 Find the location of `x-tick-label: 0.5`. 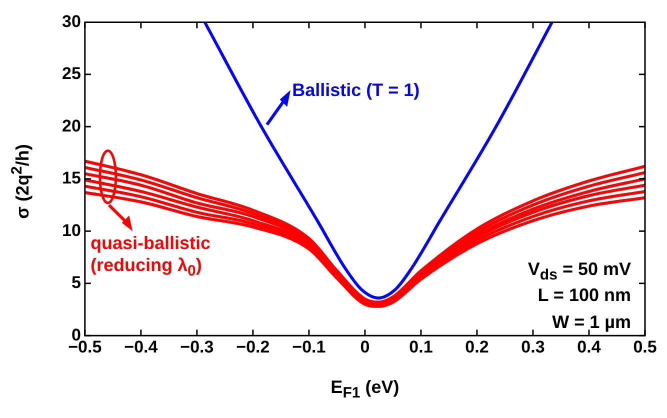

x-tick-label: 0.5 is located at coordinates (645, 346).